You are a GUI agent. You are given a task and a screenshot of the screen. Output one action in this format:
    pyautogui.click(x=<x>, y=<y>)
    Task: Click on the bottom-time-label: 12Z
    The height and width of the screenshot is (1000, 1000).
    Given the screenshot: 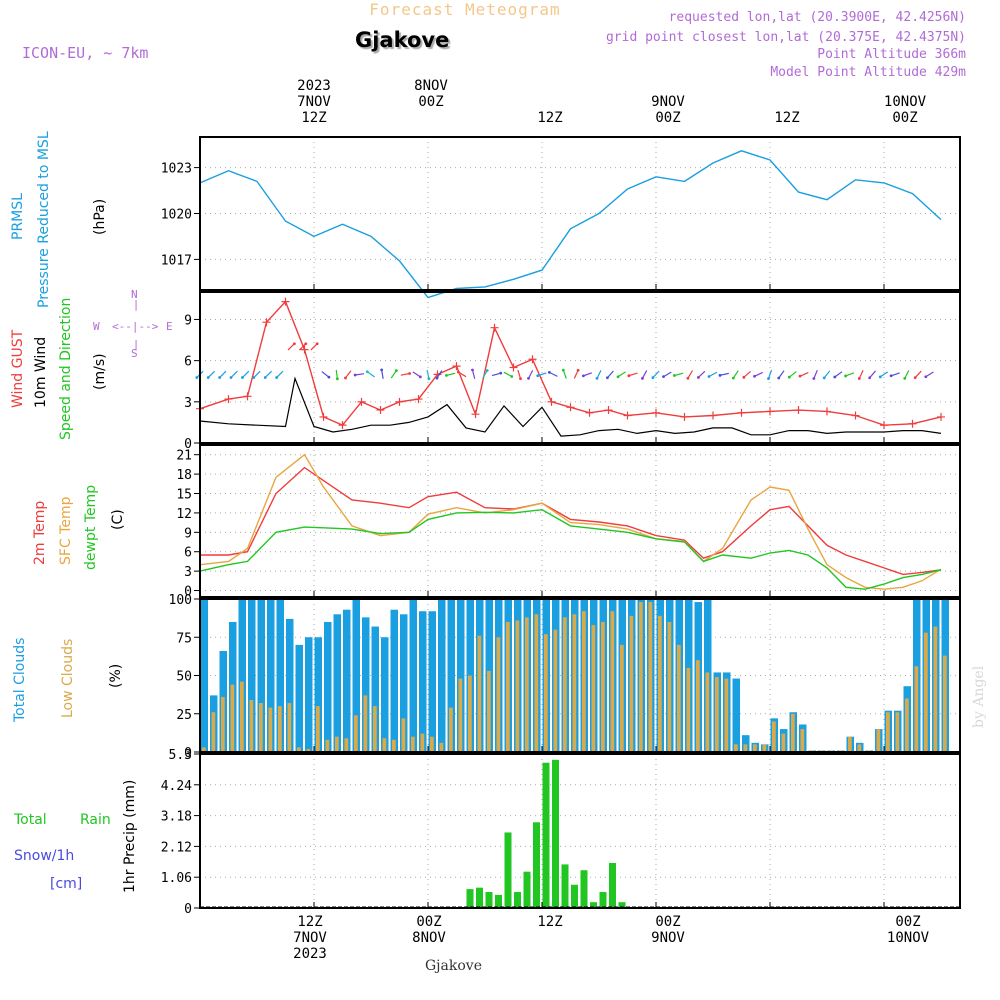 What is the action you would take?
    pyautogui.click(x=550, y=922)
    